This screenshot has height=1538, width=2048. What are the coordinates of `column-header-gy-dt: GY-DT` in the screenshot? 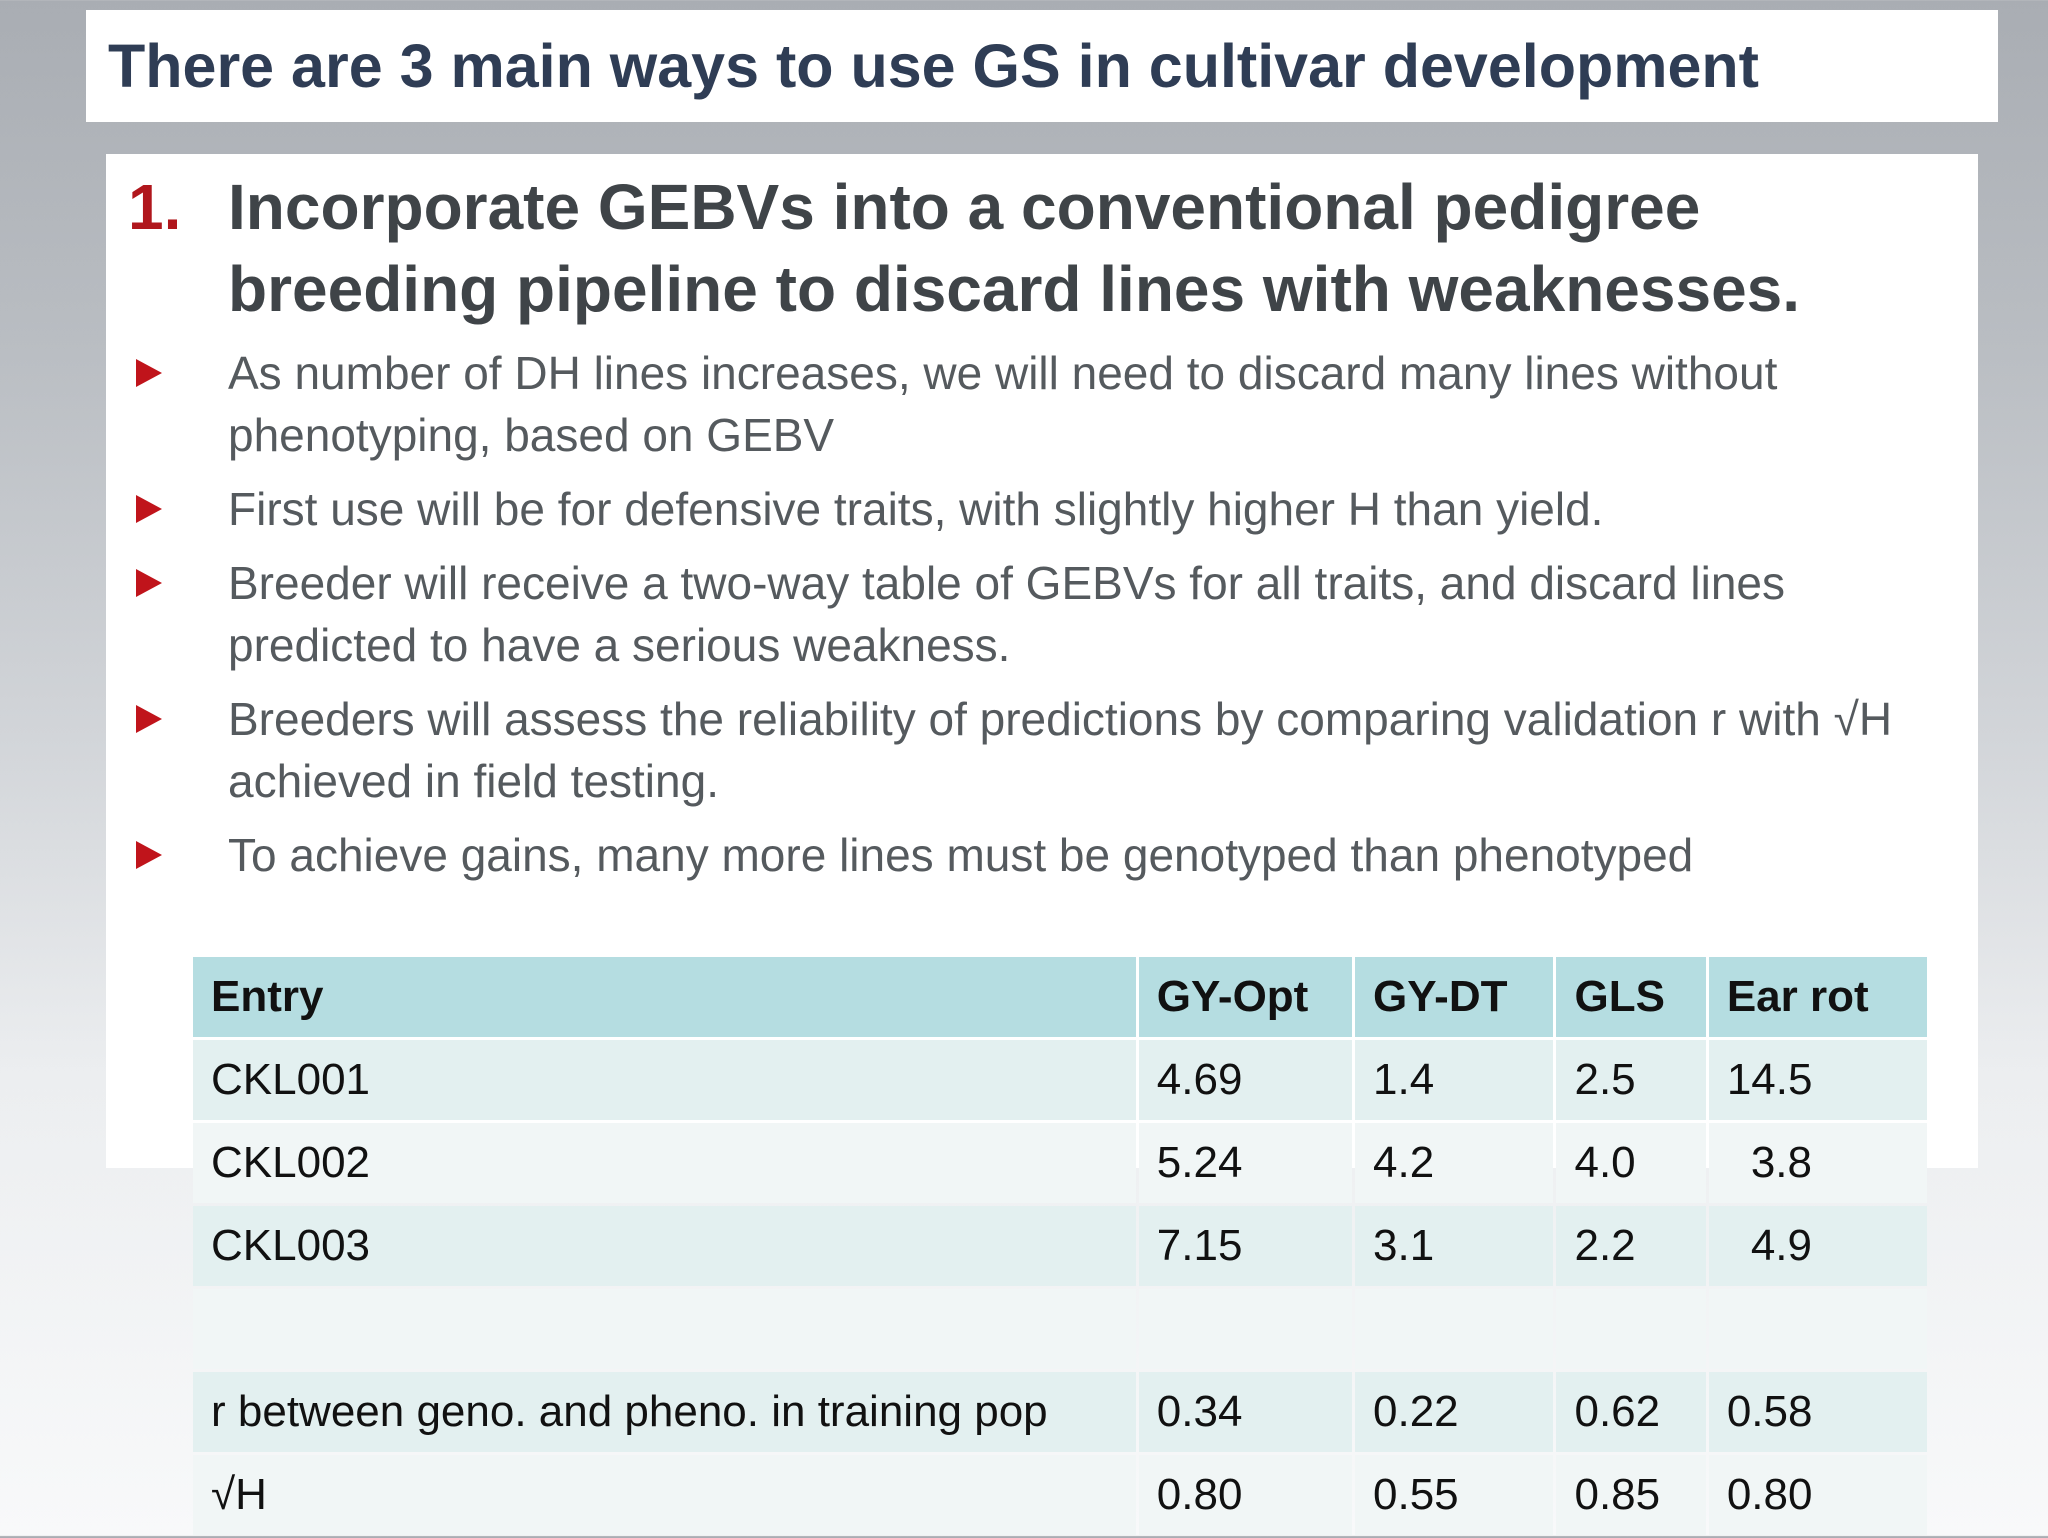 It's located at (1454, 997).